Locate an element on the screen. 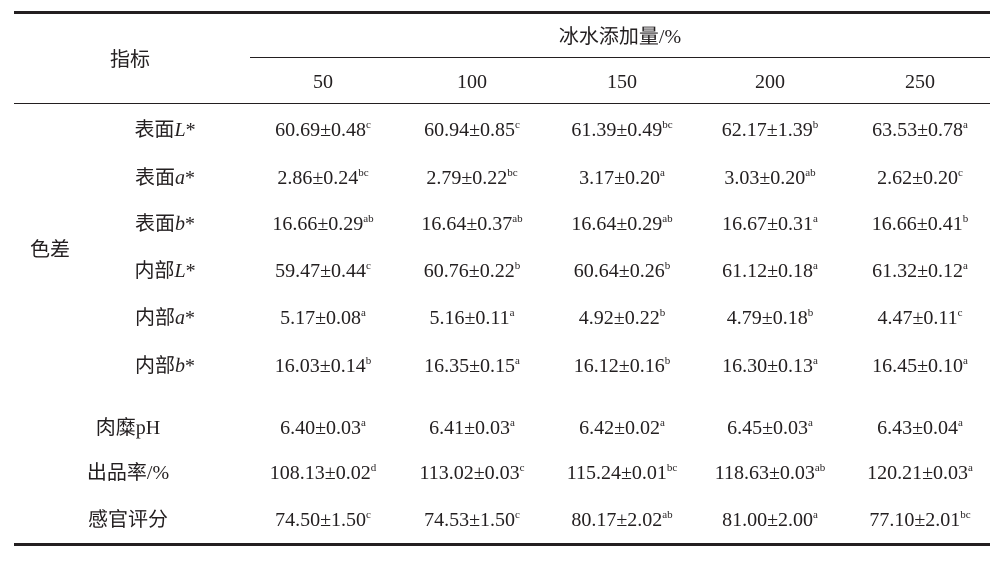 The height and width of the screenshot is (561, 1004). cell-value: 4.92±0.22 is located at coordinates (619, 318).